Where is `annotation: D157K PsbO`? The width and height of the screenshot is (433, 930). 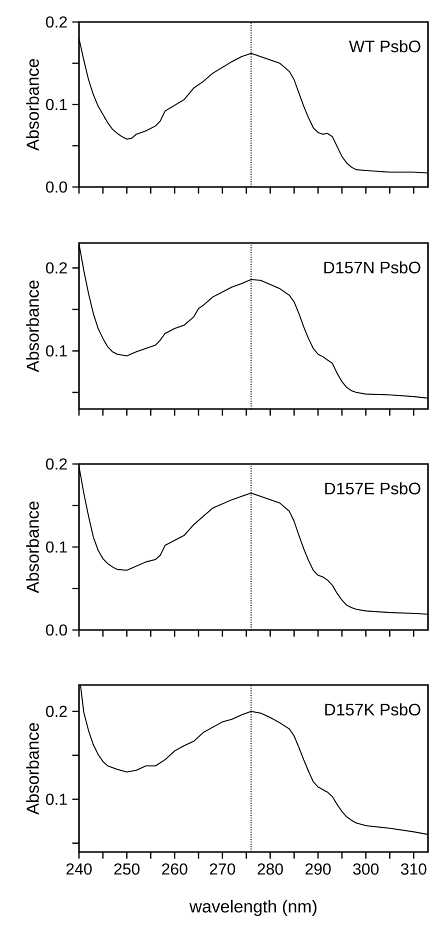 annotation: D157K PsbO is located at coordinates (372, 709).